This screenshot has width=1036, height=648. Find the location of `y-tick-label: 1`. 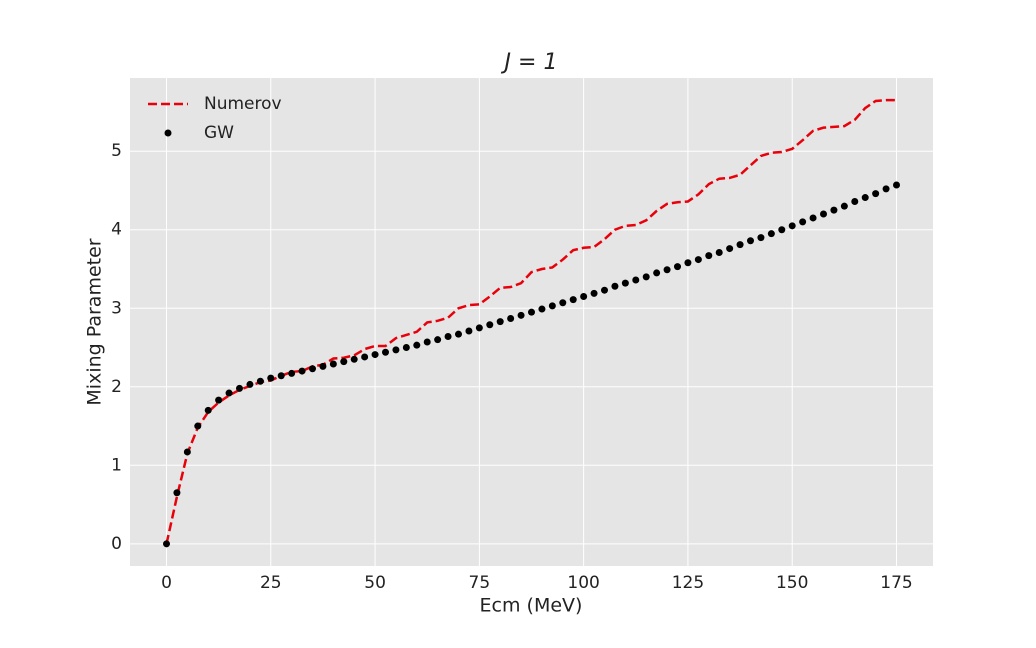

y-tick-label: 1 is located at coordinates (116, 465).